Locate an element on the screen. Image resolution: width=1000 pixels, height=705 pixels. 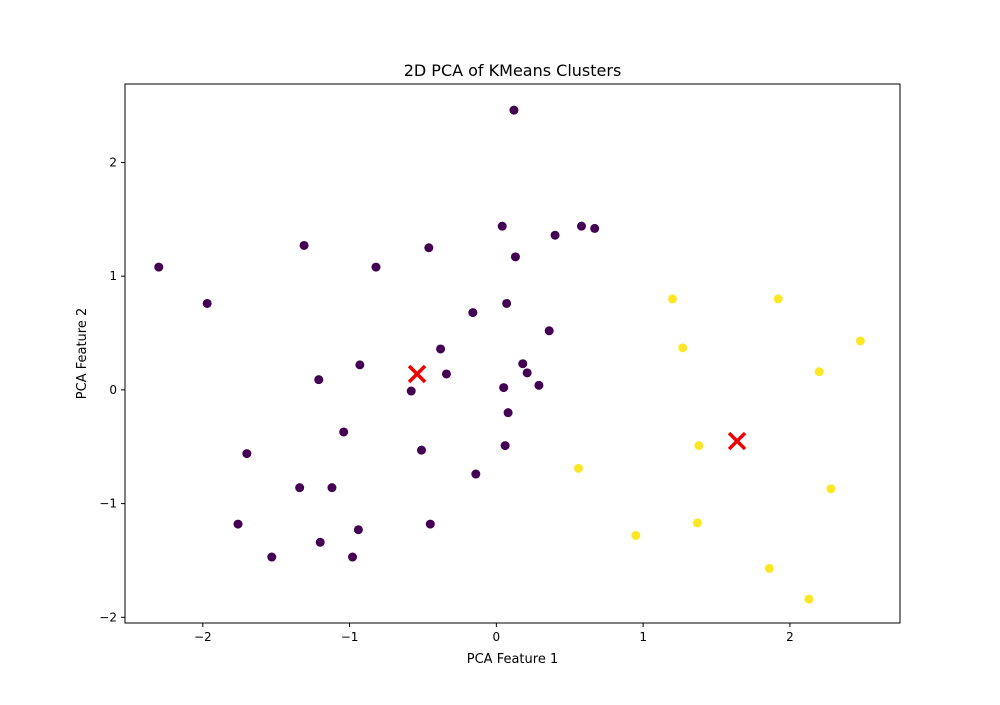
y-axis-label: PCA Feature 2 is located at coordinates (82, 353).